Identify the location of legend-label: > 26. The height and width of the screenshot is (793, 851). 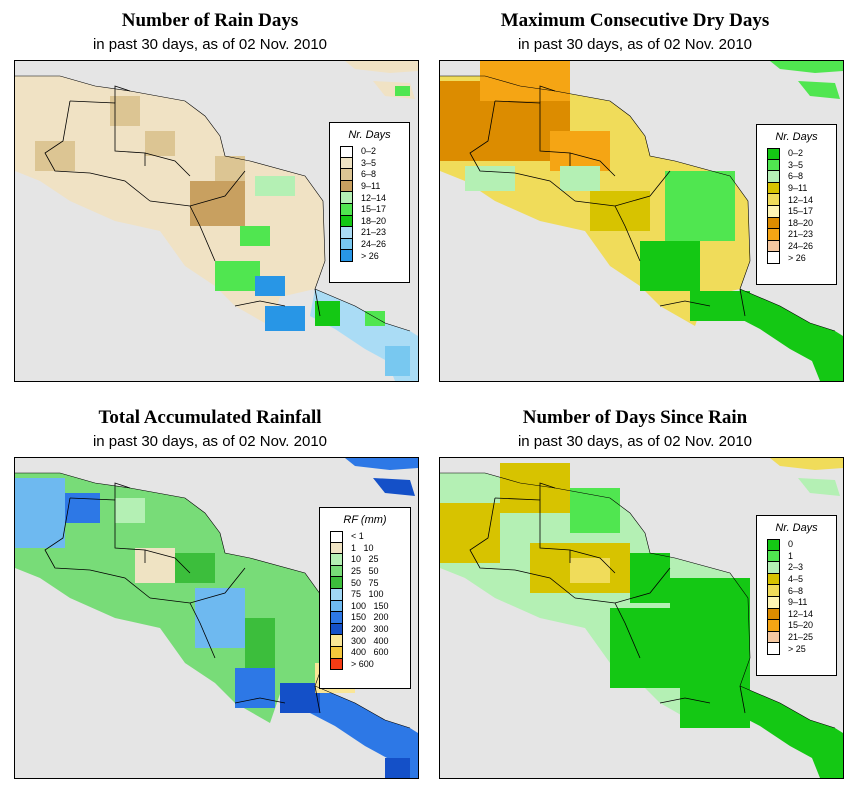
(370, 255).